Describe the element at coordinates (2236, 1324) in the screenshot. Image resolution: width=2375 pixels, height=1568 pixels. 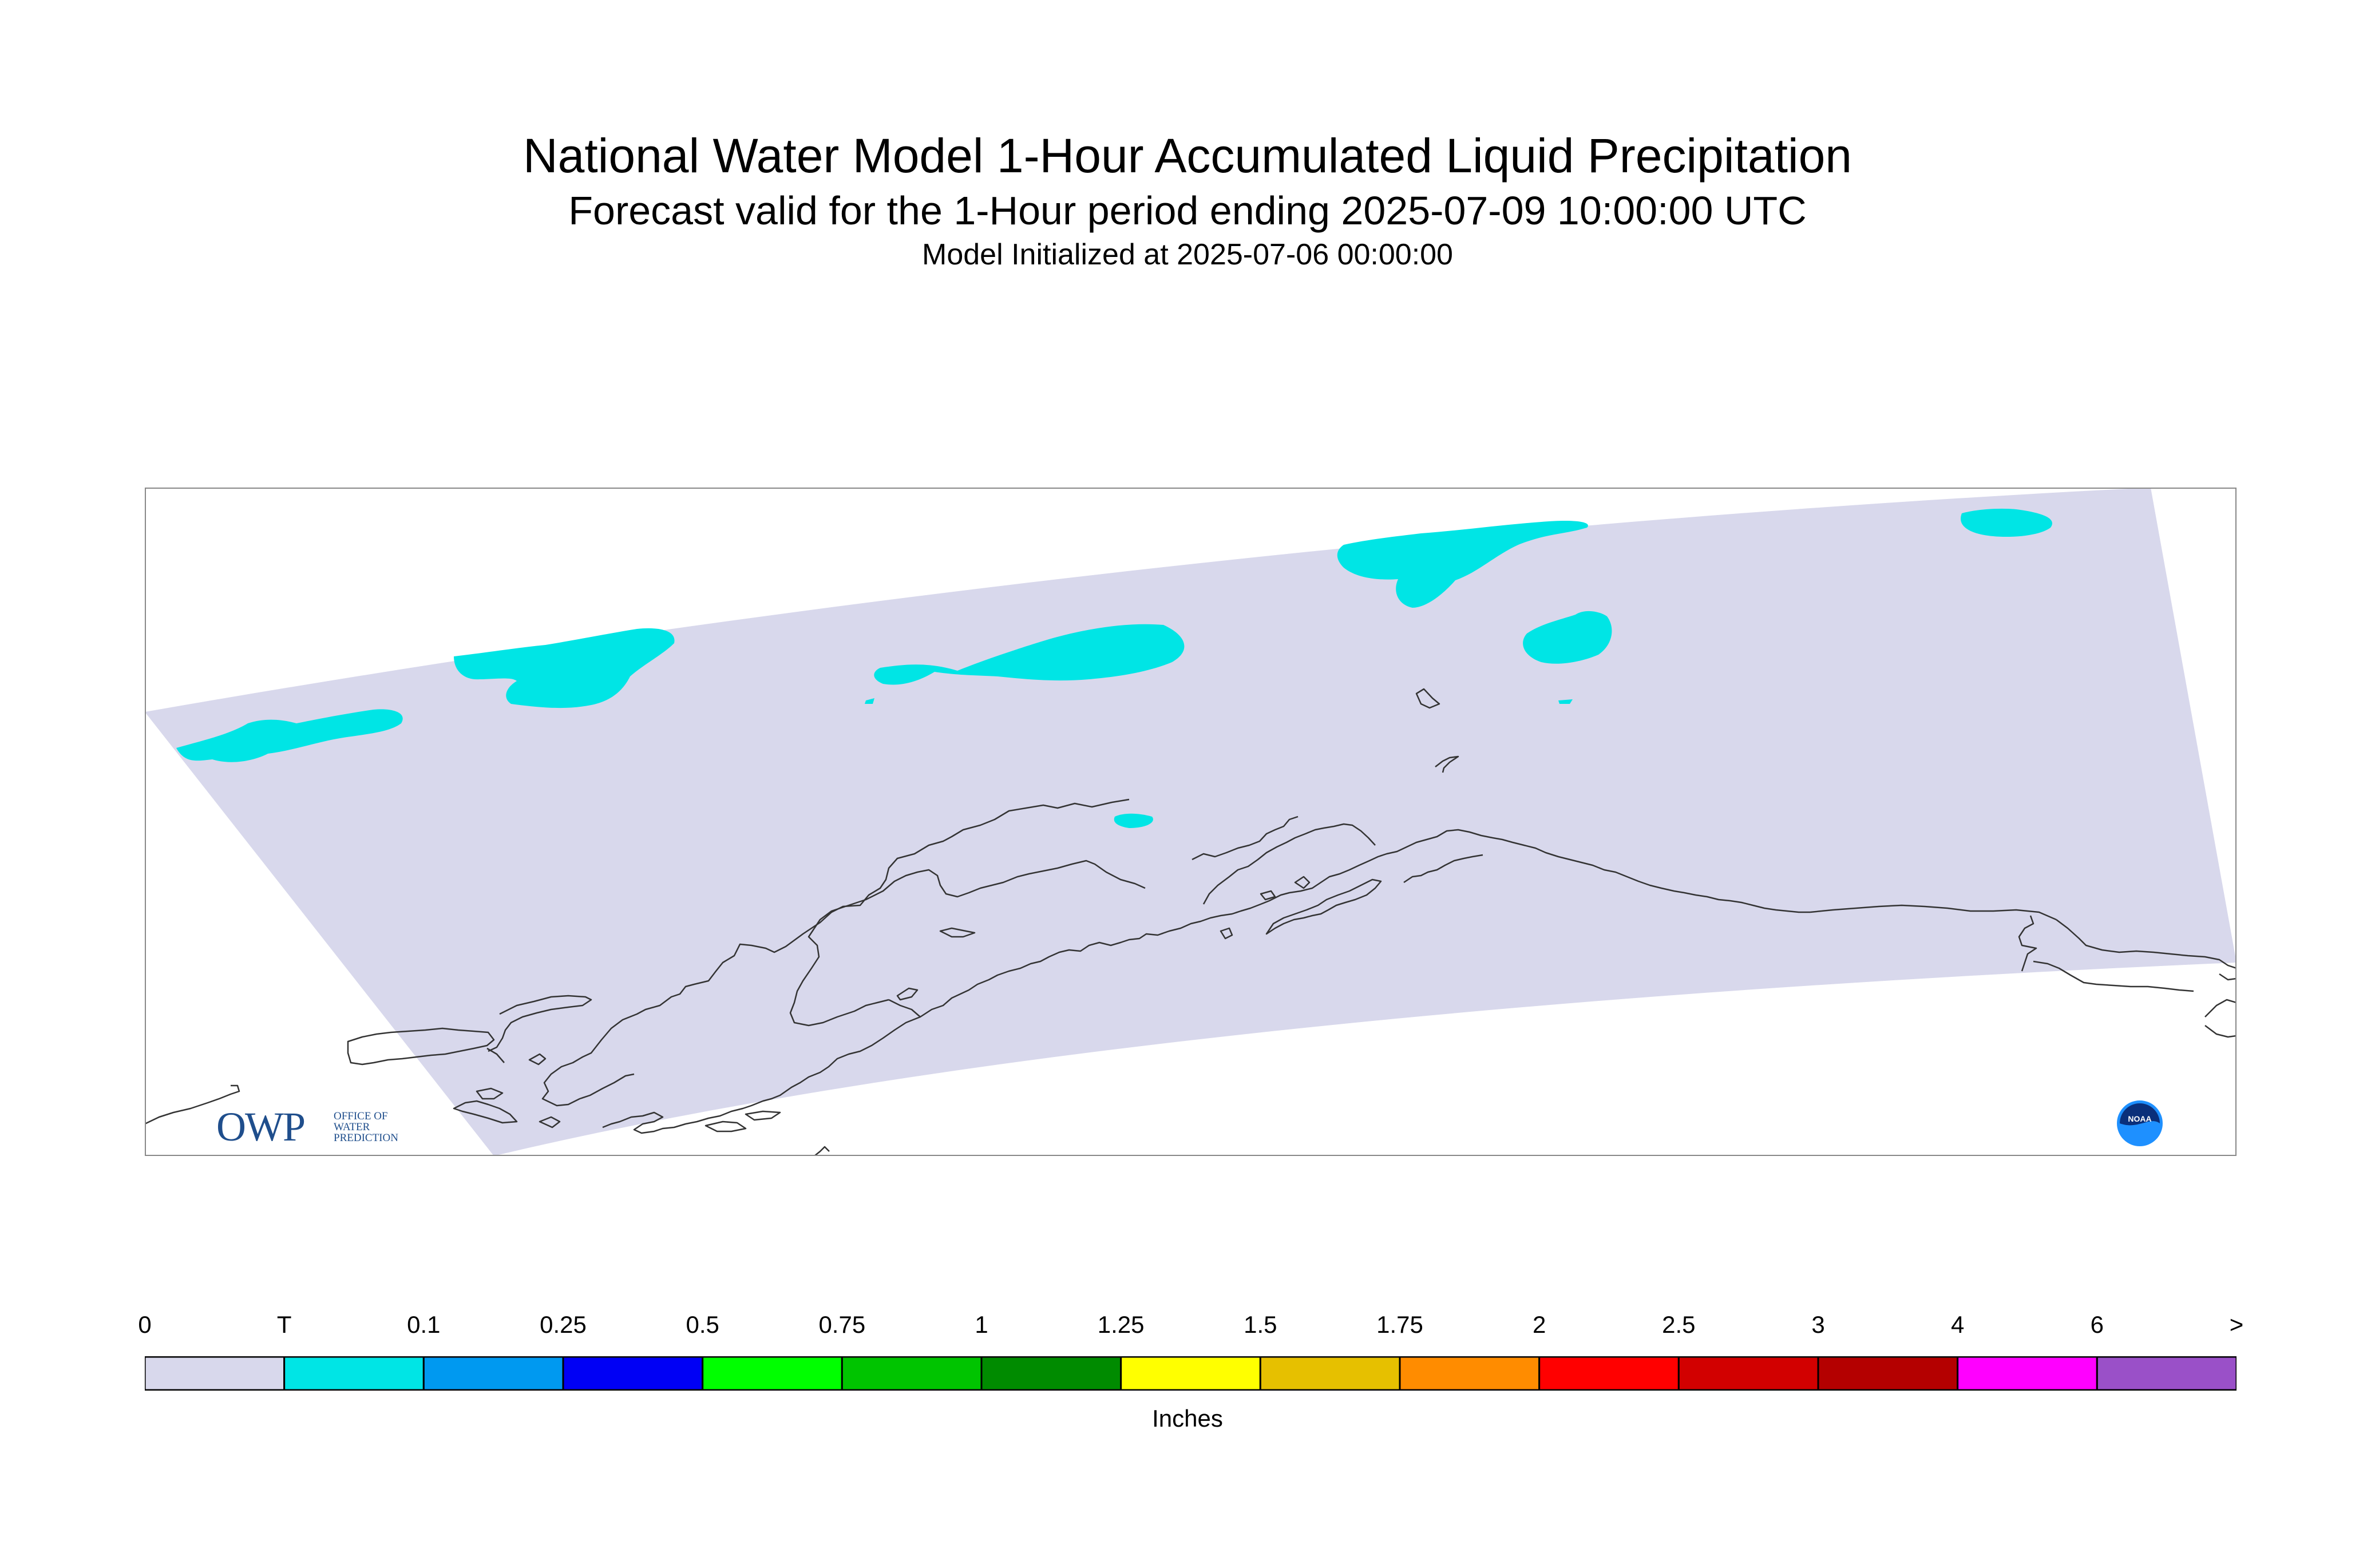
I see `legend-tick-label: >` at that location.